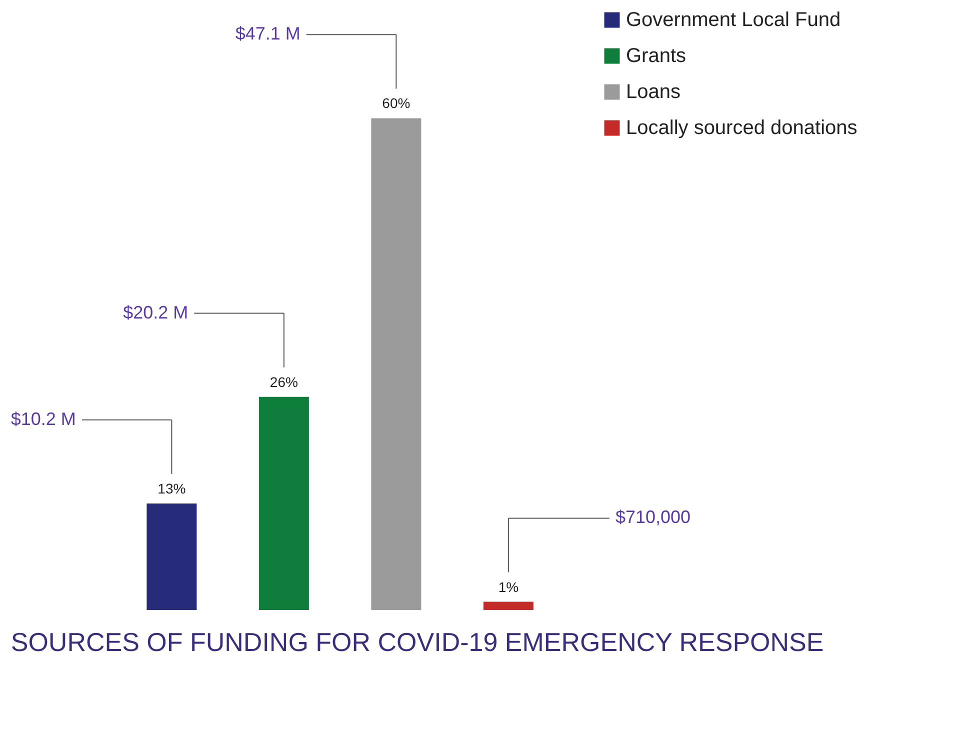  Describe the element at coordinates (417, 642) in the screenshot. I see `text: SOURCES OF FUNDING FOR COVID-19 EMERGENCY RESPONSE` at that location.